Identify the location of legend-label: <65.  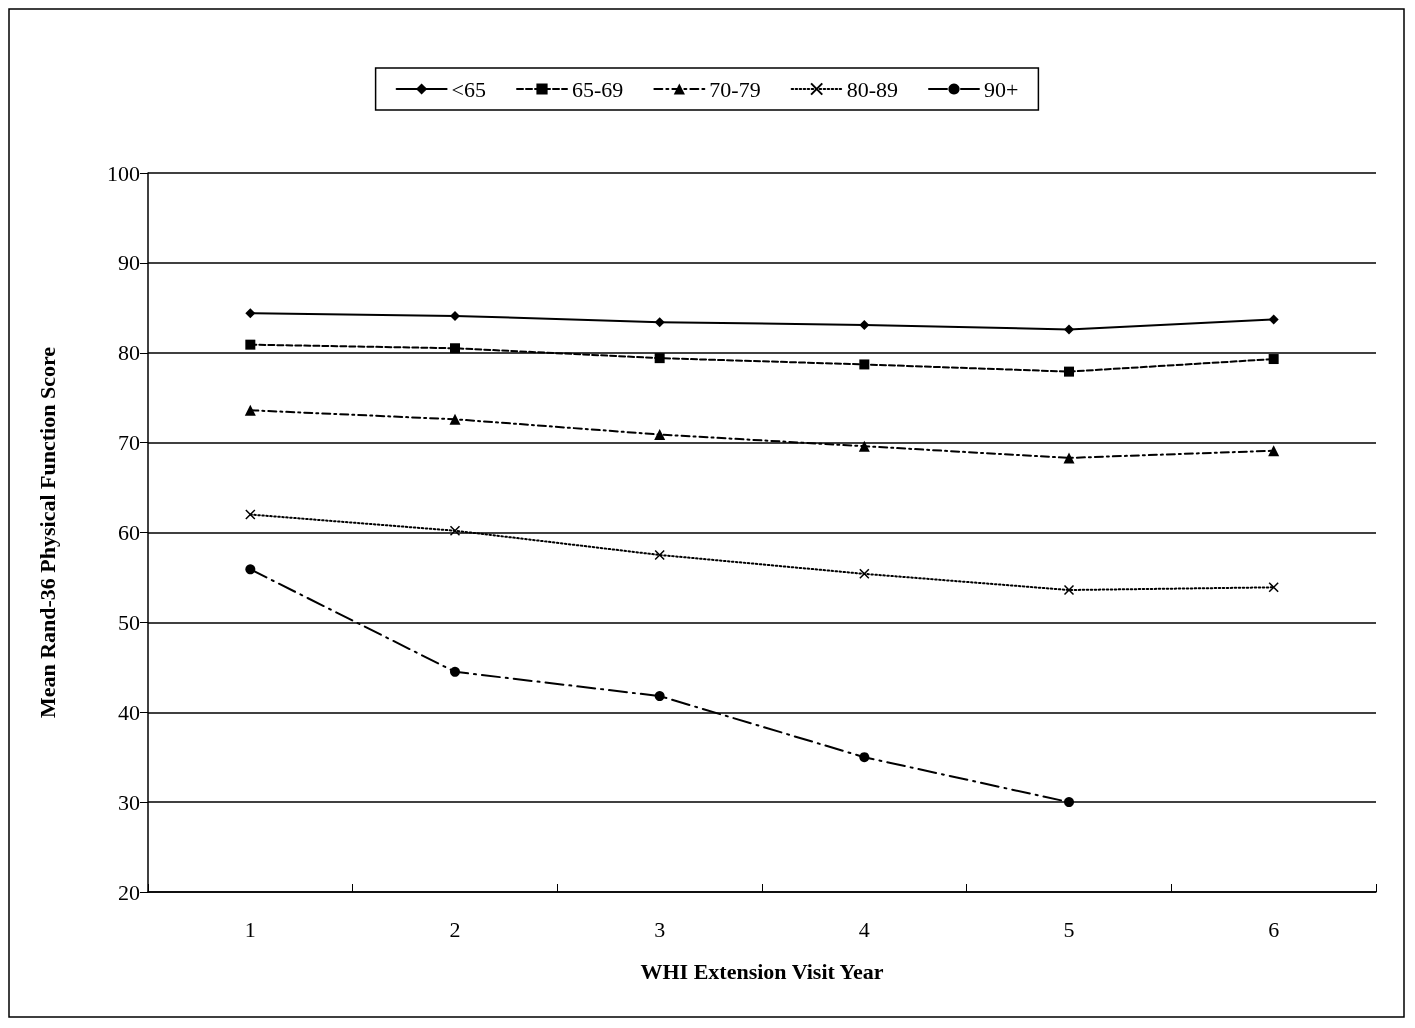
(469, 89).